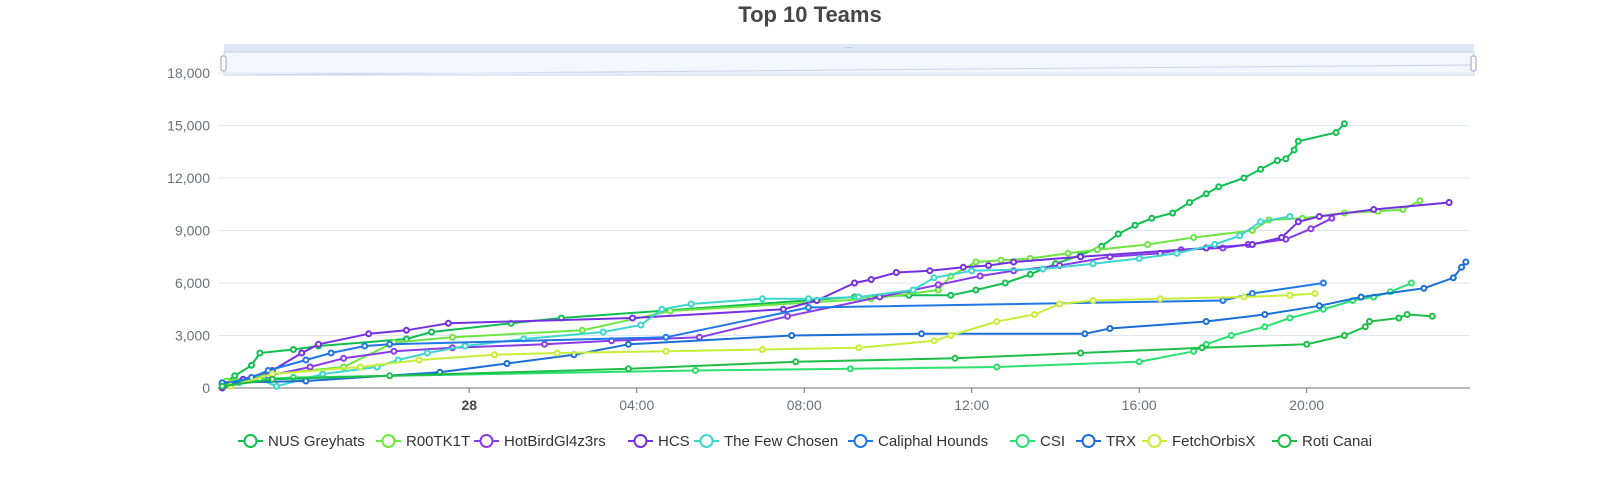  What do you see at coordinates (1106, 441) in the screenshot?
I see `legend-item: TRX` at bounding box center [1106, 441].